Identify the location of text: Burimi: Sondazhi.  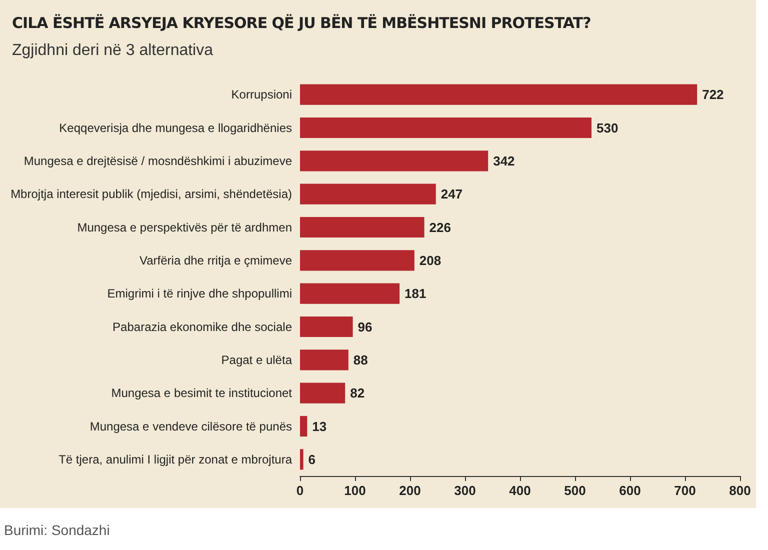
(57, 530).